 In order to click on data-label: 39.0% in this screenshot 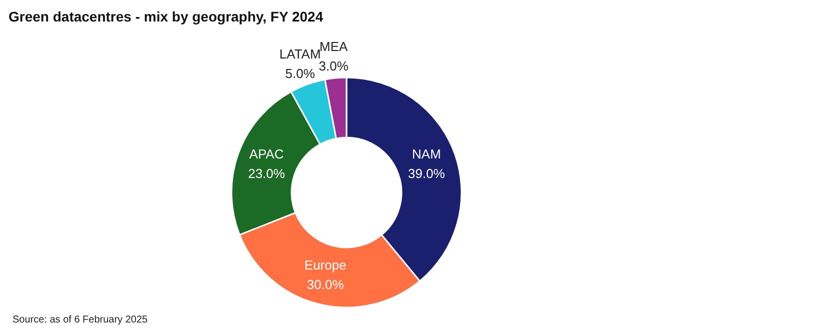, I will do `click(427, 173)`.